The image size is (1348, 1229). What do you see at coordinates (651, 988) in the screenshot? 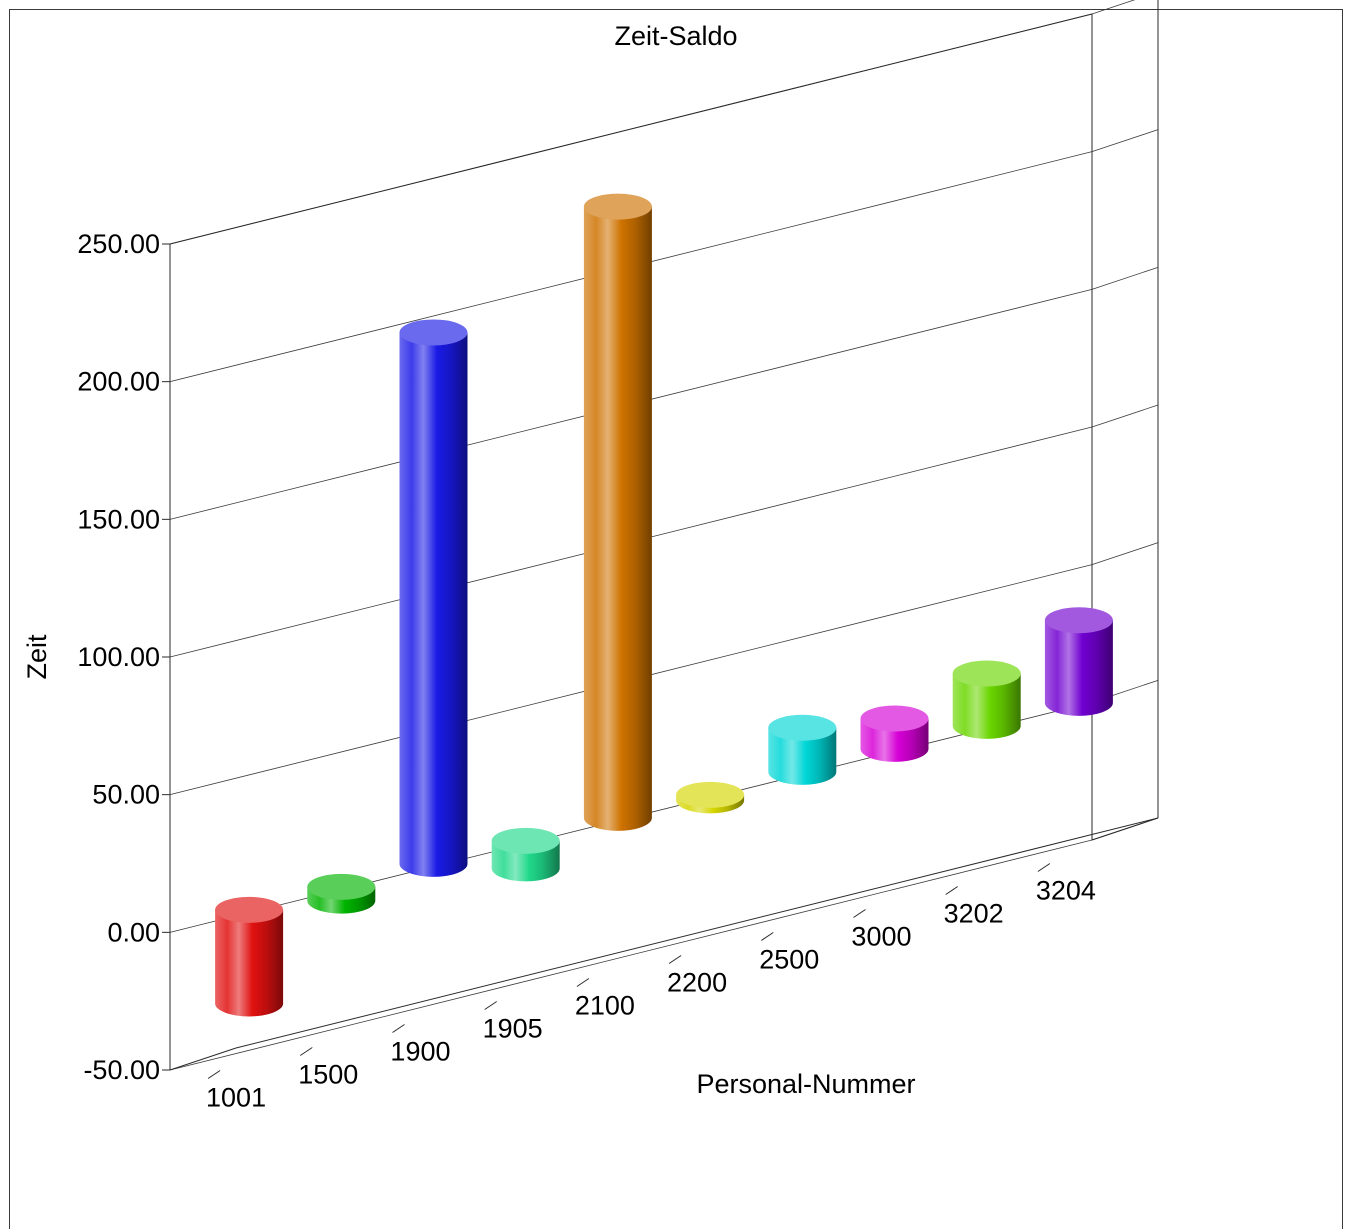
I see `x-tick-labels: 1001 1500 1900 1905 2100 2200 2500 3000 3202 3204` at bounding box center [651, 988].